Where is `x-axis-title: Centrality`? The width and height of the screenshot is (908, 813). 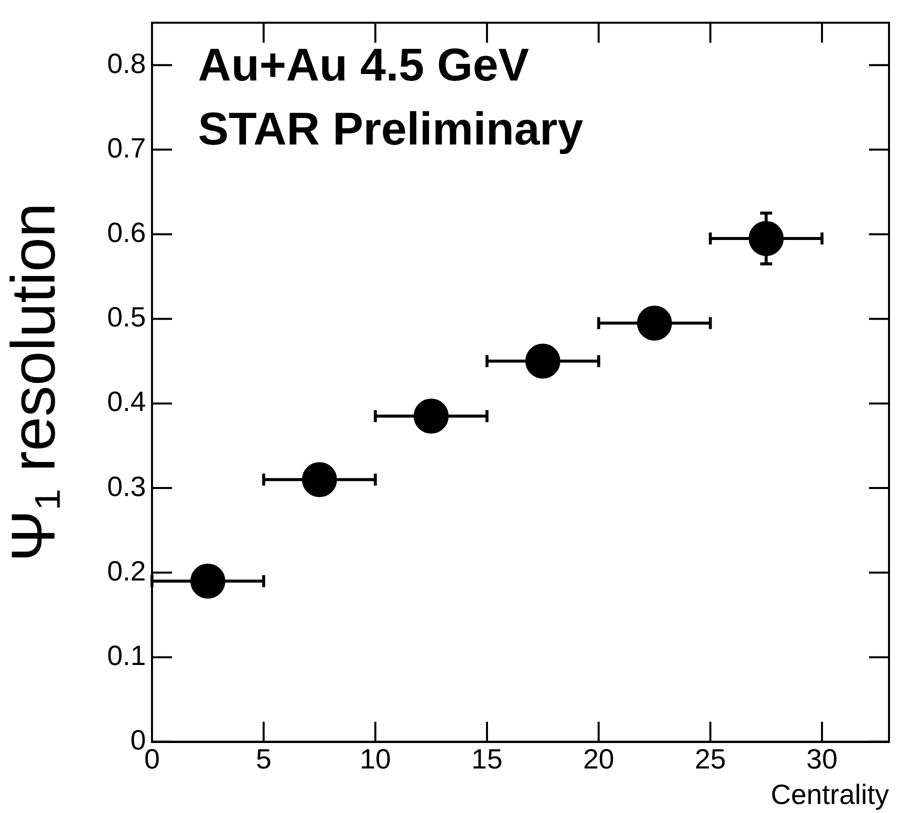
x-axis-title: Centrality is located at coordinates (829, 794).